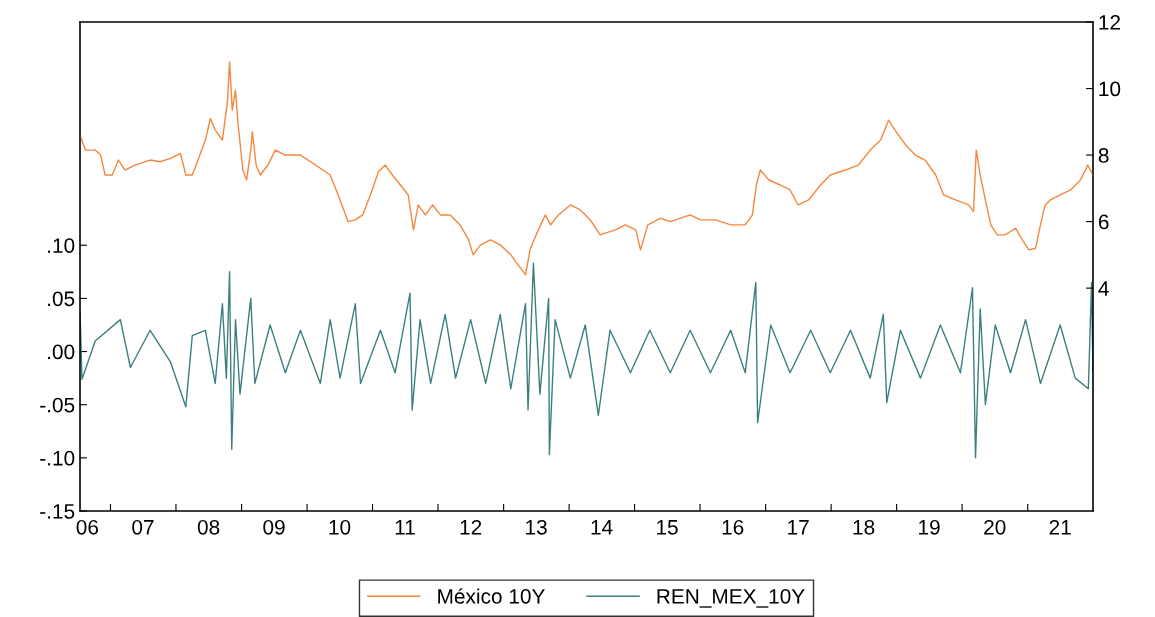 Image resolution: width=1155 pixels, height=617 pixels. Describe the element at coordinates (143, 527) in the screenshot. I see `x-tick-label: 07` at that location.